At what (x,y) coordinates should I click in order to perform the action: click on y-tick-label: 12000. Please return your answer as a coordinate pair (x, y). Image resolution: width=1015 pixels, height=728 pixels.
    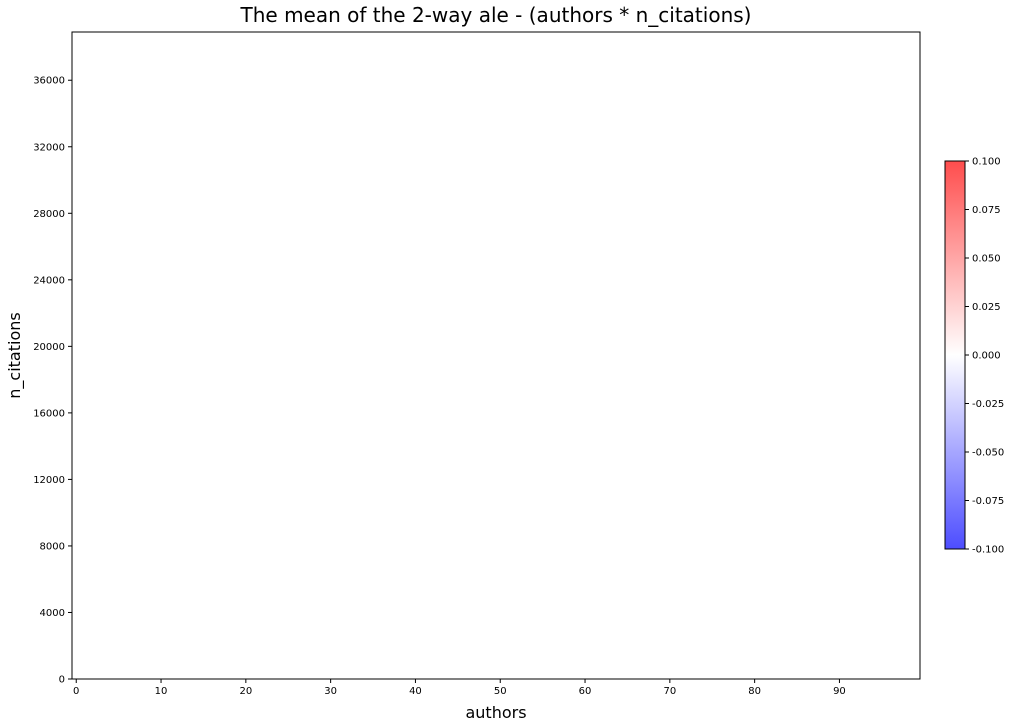
    Looking at the image, I should click on (49, 480).